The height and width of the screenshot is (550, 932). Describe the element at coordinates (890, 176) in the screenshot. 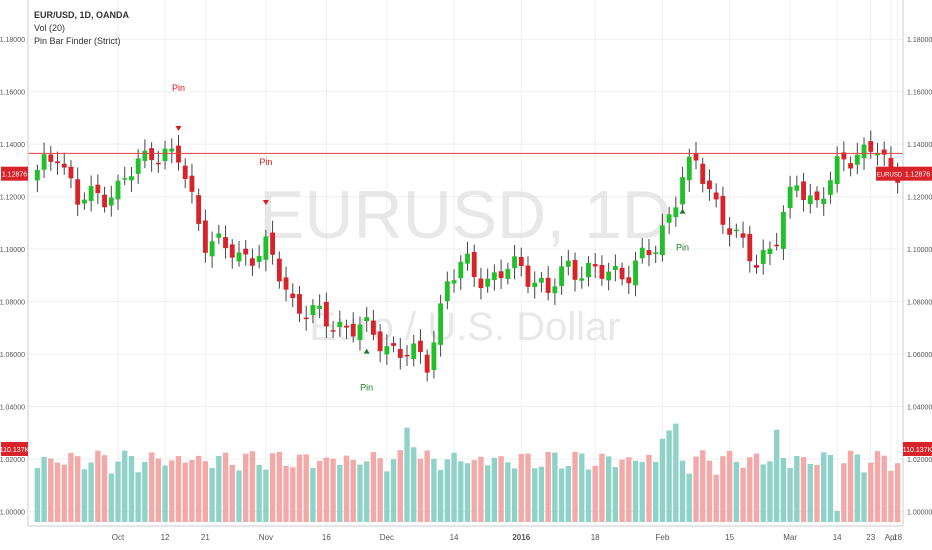

I see `symbol-tag-label: EURUSD` at that location.